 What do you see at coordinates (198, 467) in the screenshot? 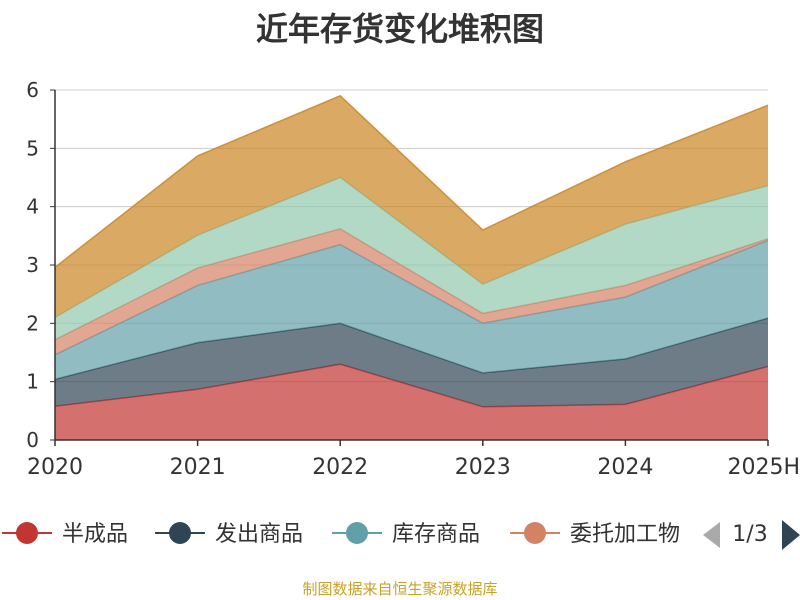
I see `x-tick-label: 2021` at bounding box center [198, 467].